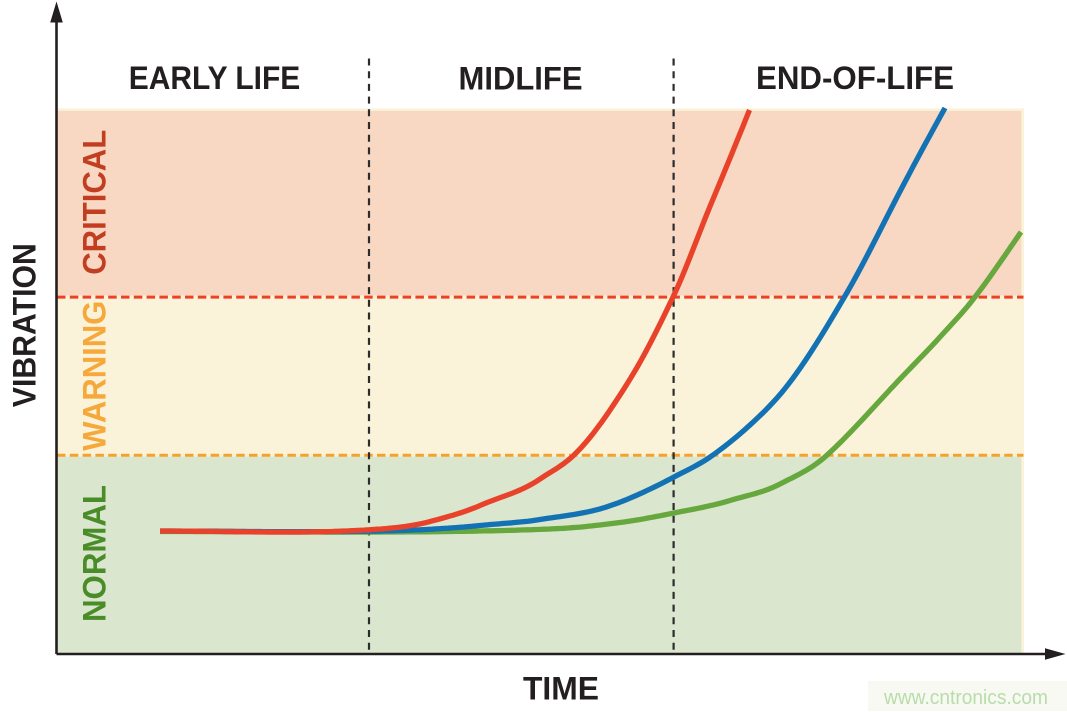 This screenshot has width=1067, height=712. I want to click on svg-text: NORMAL, so click(94, 553).